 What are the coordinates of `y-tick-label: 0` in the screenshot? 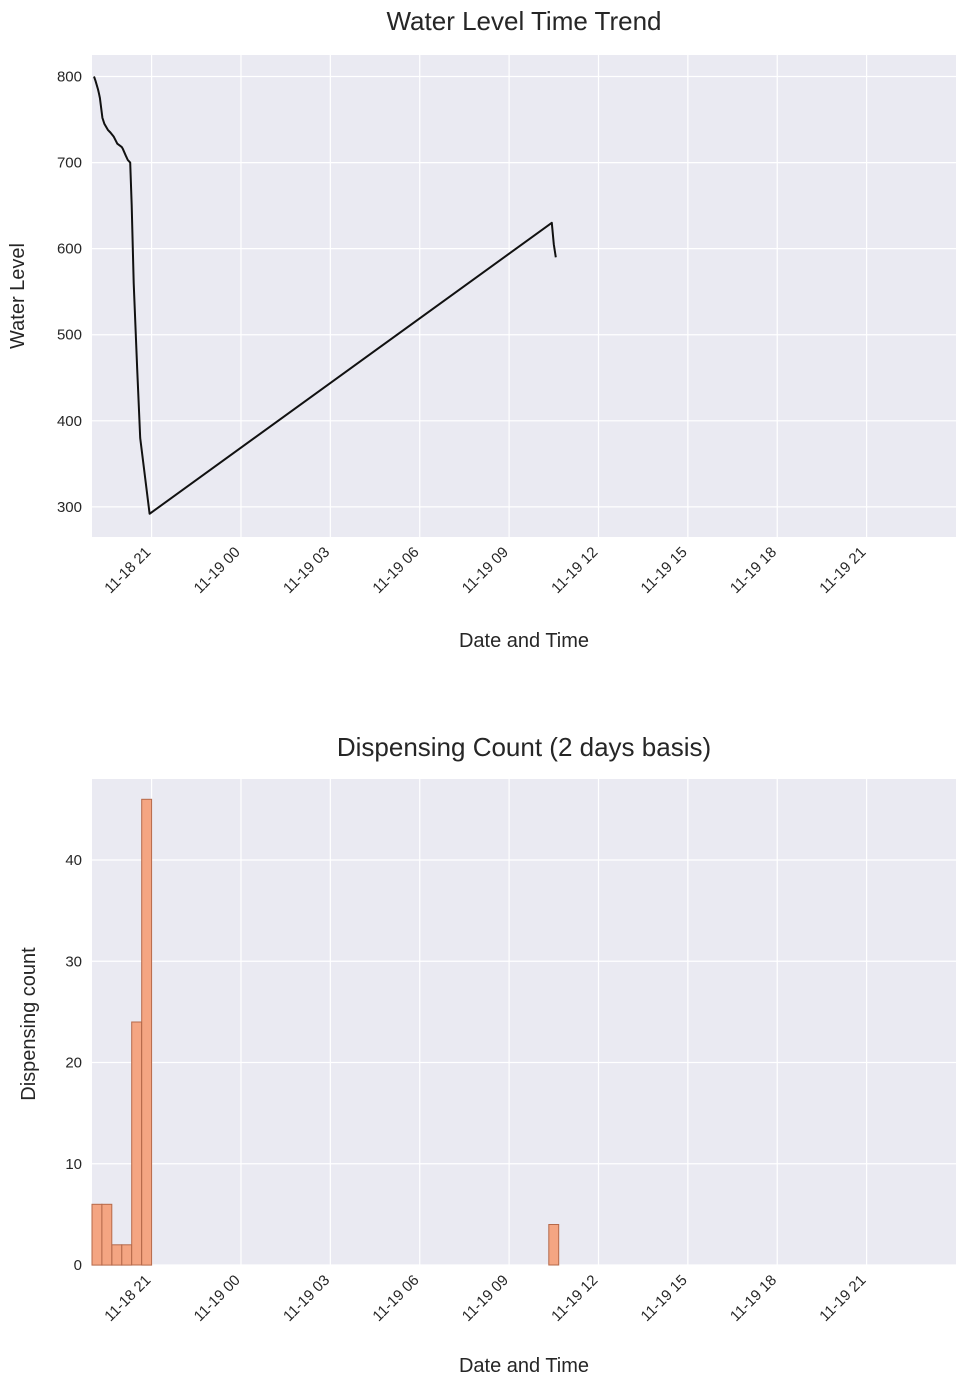 It's located at (78, 1265).